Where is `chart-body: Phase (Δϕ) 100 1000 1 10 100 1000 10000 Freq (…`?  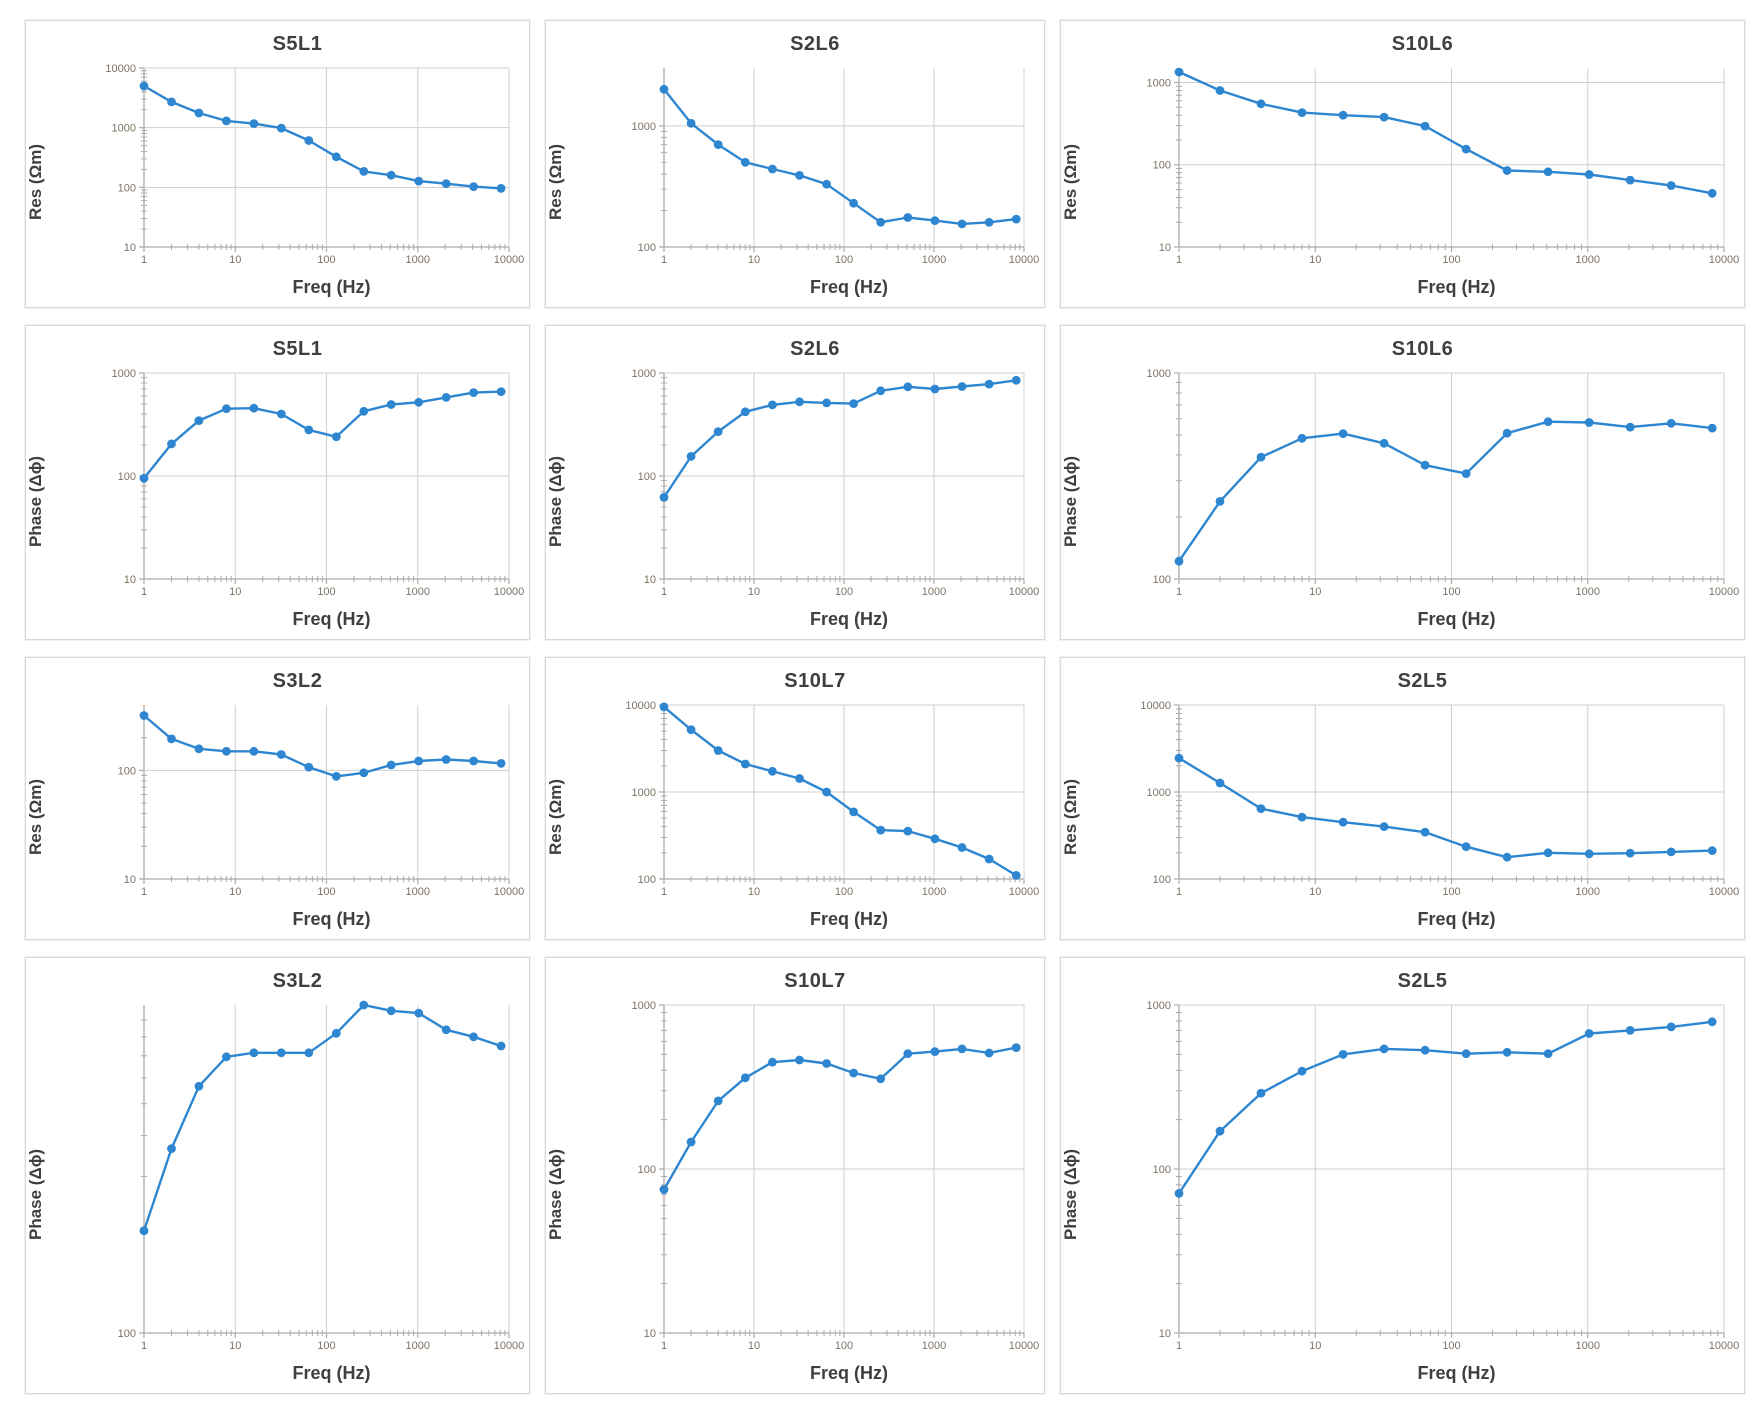 chart-body: Phase (Δϕ) 100 1000 1 10 100 1000 10000 Freq (… is located at coordinates (1402, 501).